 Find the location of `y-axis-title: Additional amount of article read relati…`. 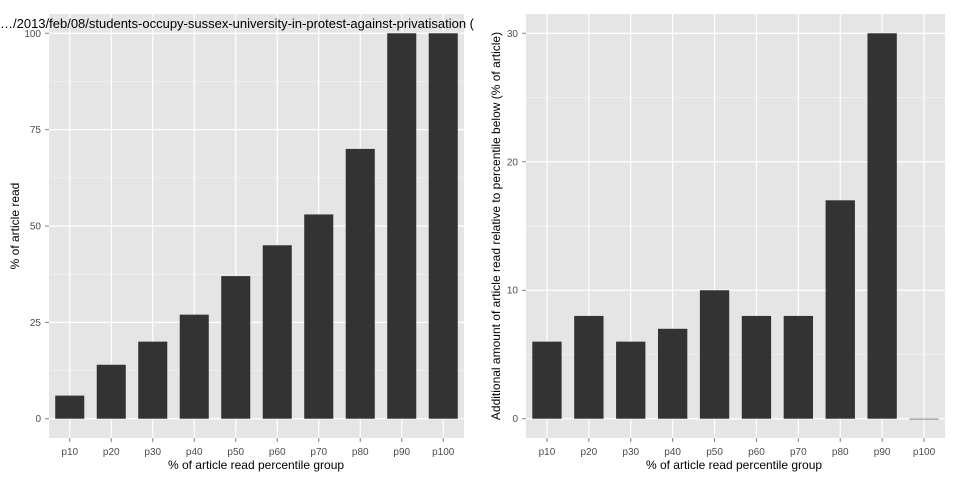

y-axis-title: Additional amount of article read relati… is located at coordinates (496, 226).